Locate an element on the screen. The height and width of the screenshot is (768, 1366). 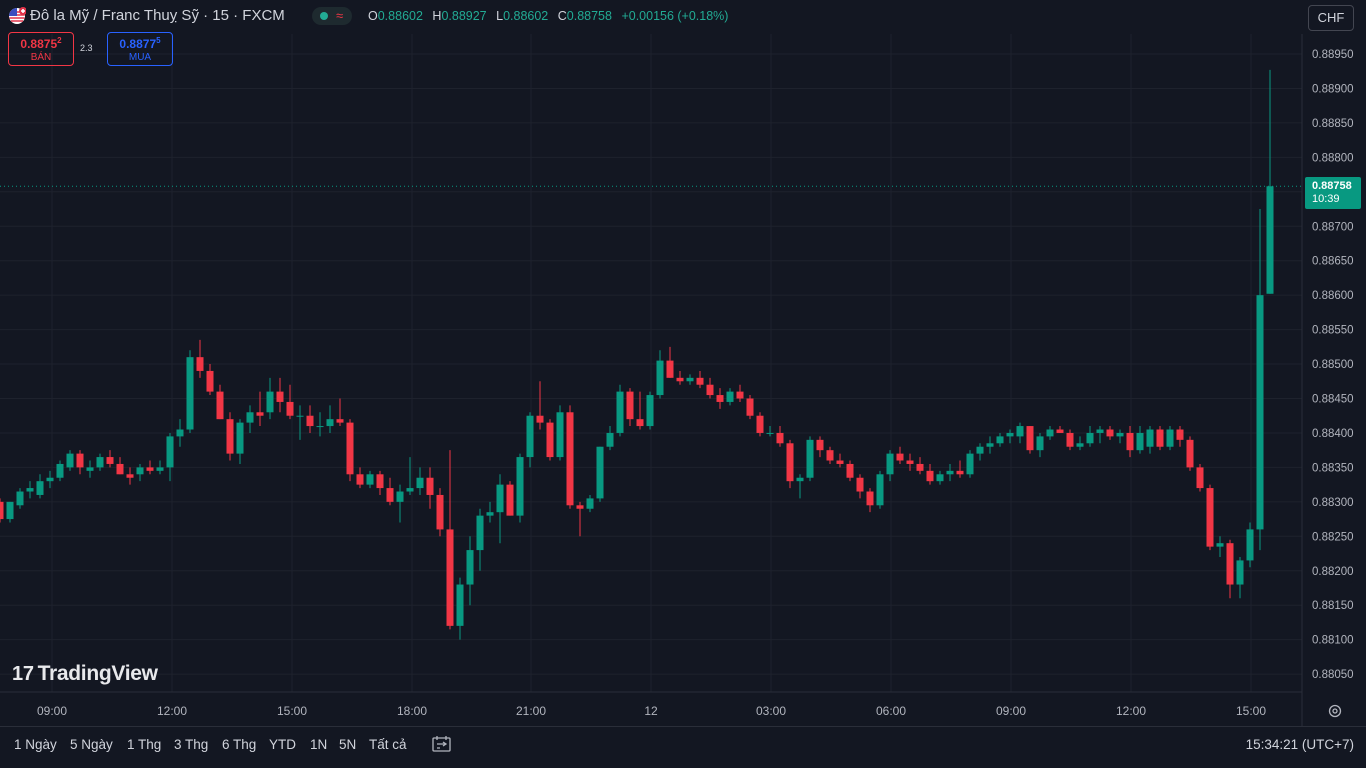
y-tick-label: 0.88850 is located at coordinates (1333, 124).